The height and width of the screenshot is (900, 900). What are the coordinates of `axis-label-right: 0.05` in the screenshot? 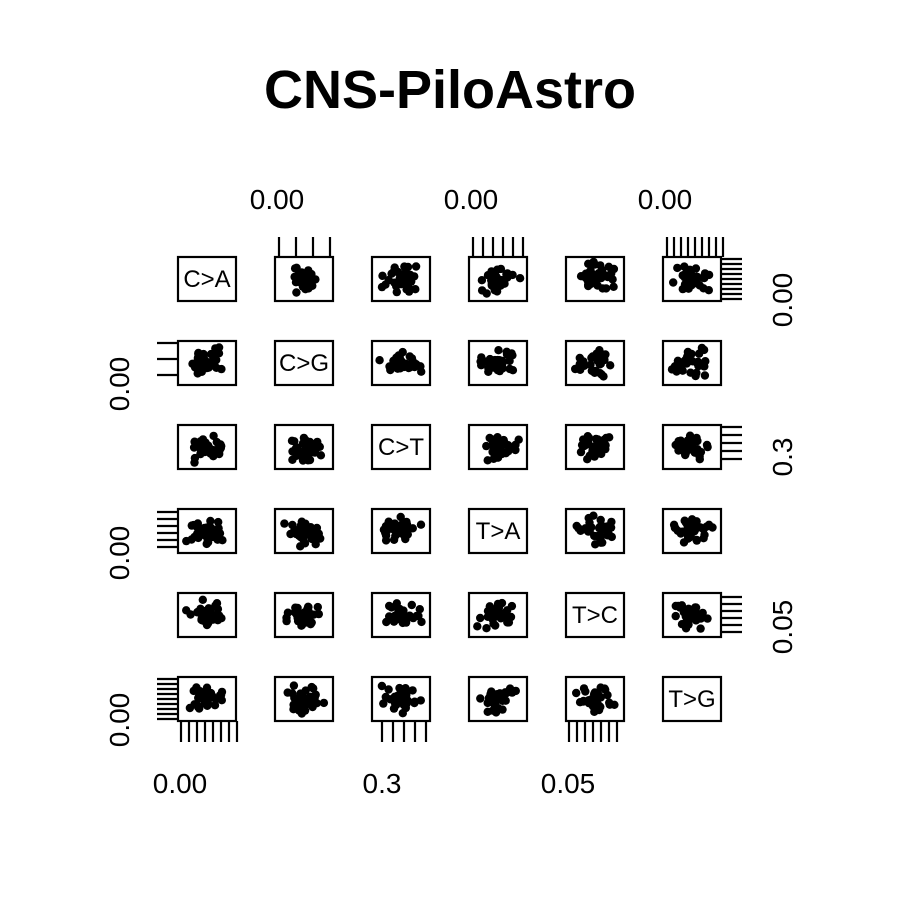 It's located at (782, 627).